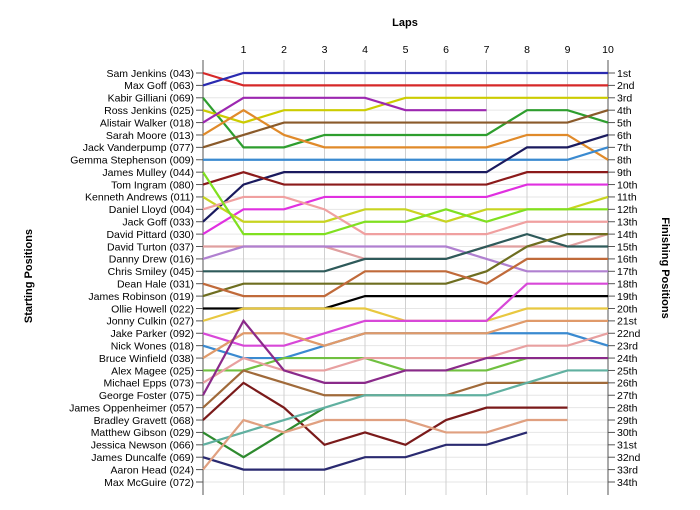  What do you see at coordinates (151, 260) in the screenshot?
I see `starting-position-label: Danny Drew (016)` at bounding box center [151, 260].